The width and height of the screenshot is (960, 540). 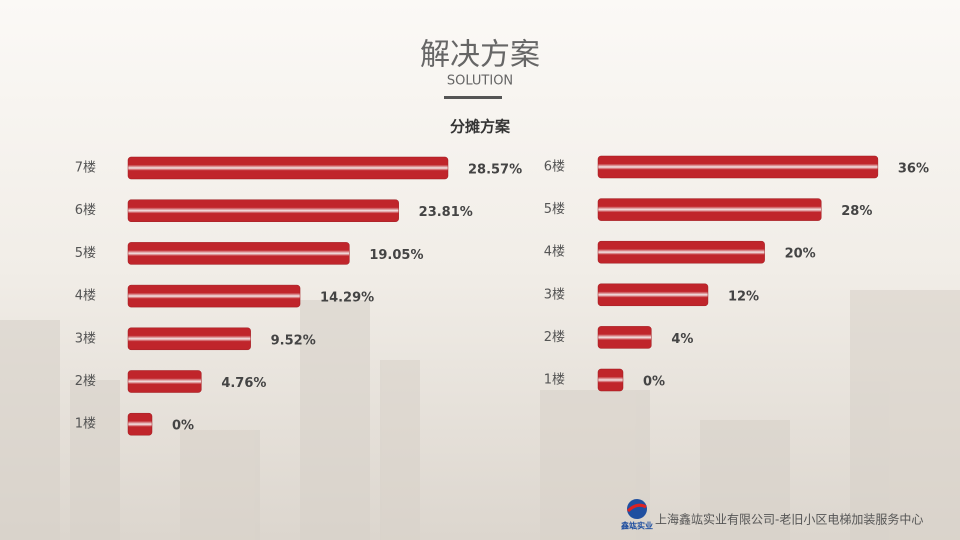 What do you see at coordinates (480, 55) in the screenshot?
I see `slide-title: 解决方案` at bounding box center [480, 55].